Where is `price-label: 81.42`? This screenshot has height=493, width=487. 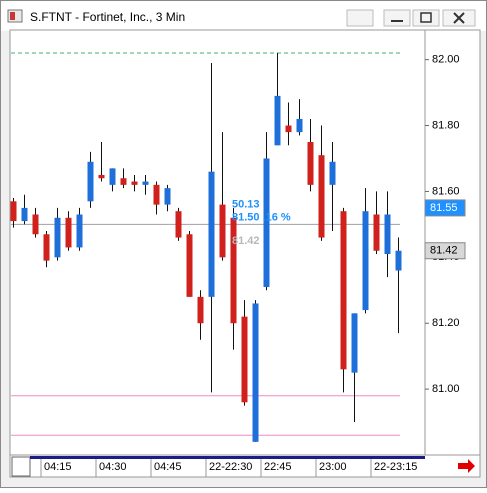
price-label: 81.42 is located at coordinates (444, 251).